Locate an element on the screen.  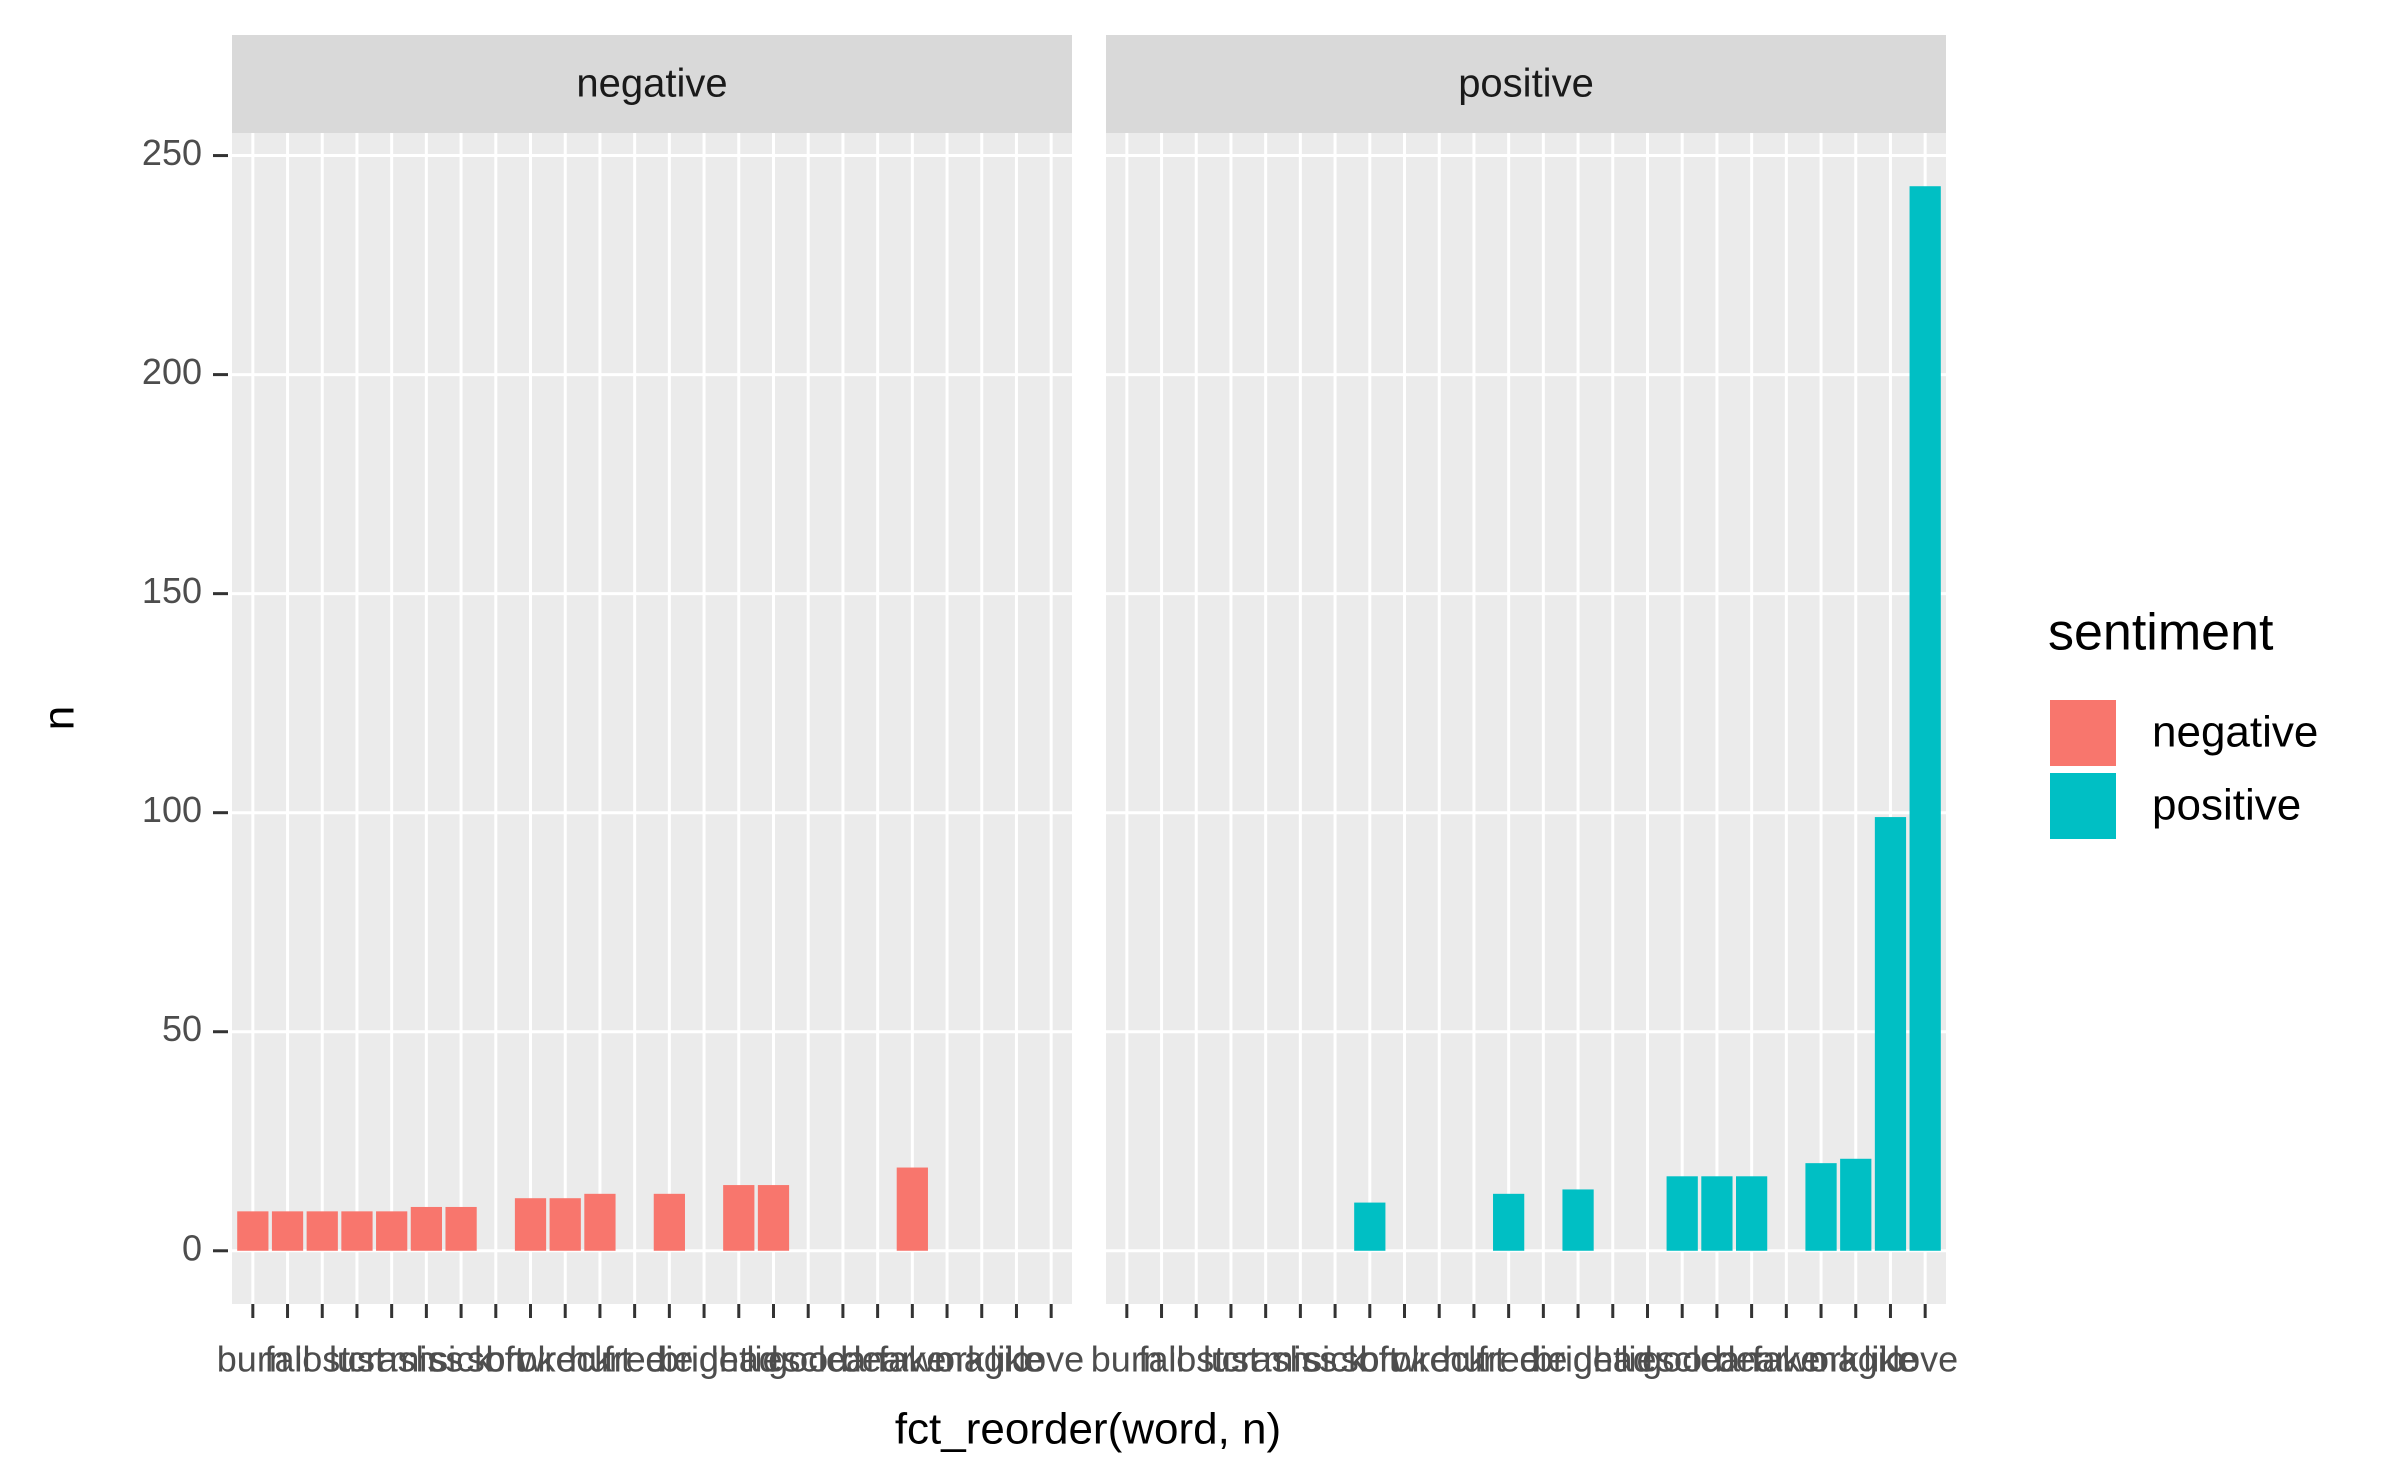
legend-title: sentiment is located at coordinates (2161, 633).